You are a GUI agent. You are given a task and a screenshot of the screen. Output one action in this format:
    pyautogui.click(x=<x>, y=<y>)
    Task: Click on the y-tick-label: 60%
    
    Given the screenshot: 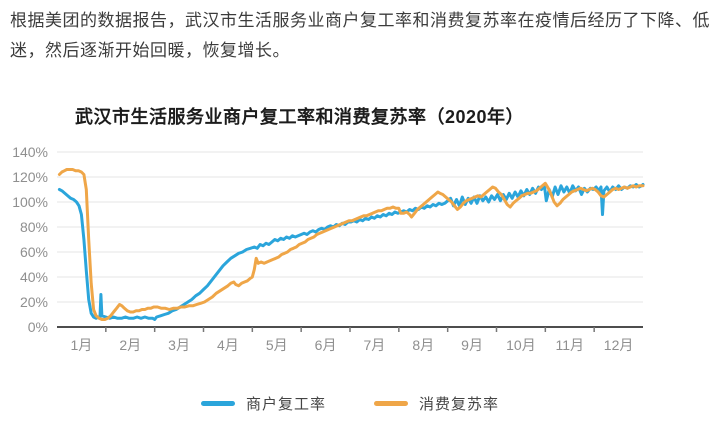 What is the action you would take?
    pyautogui.click(x=34, y=252)
    